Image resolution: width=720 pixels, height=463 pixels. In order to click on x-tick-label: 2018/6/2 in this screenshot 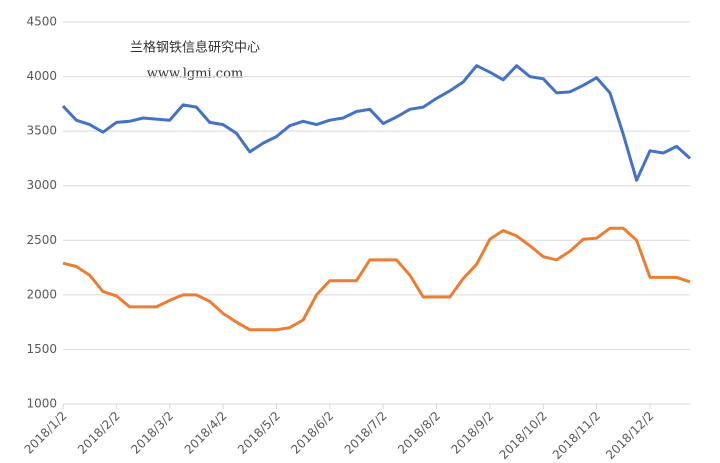, I will do `click(312, 433)`.